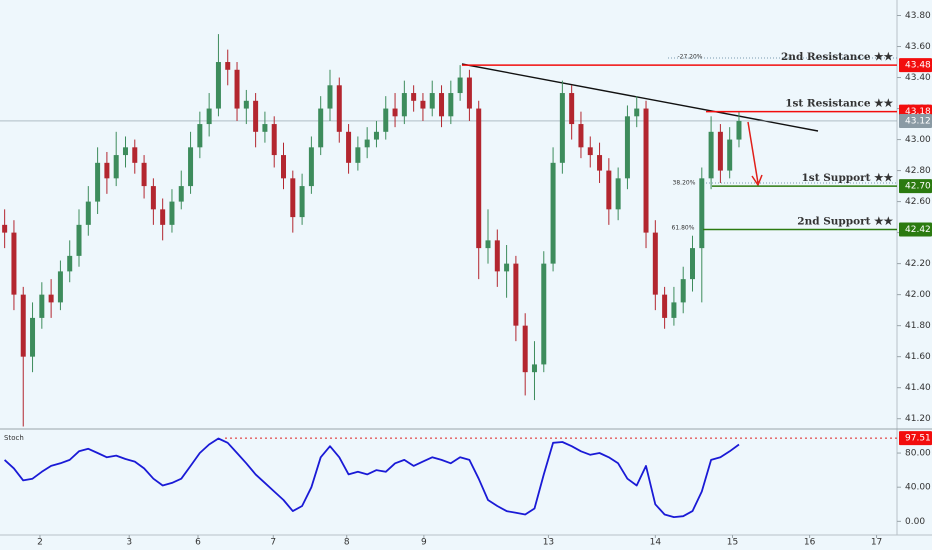 The height and width of the screenshot is (550, 932). I want to click on y-tick-label: 43.00, so click(918, 140).